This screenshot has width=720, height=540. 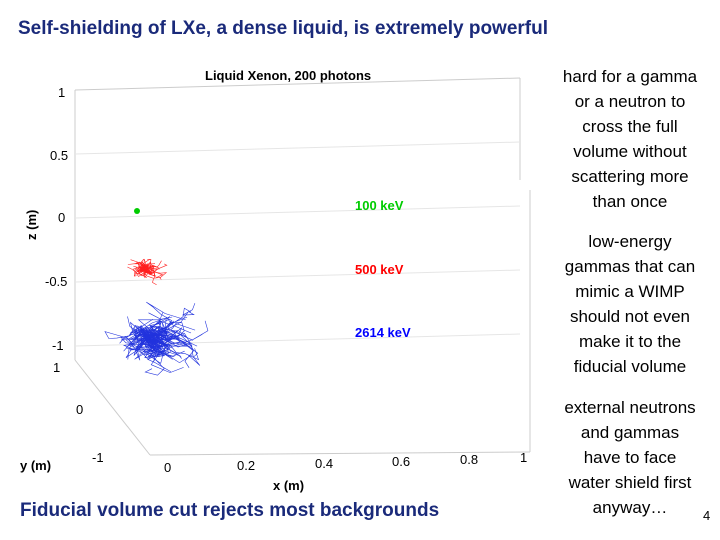 I want to click on note-line: cross the full, so click(x=630, y=126).